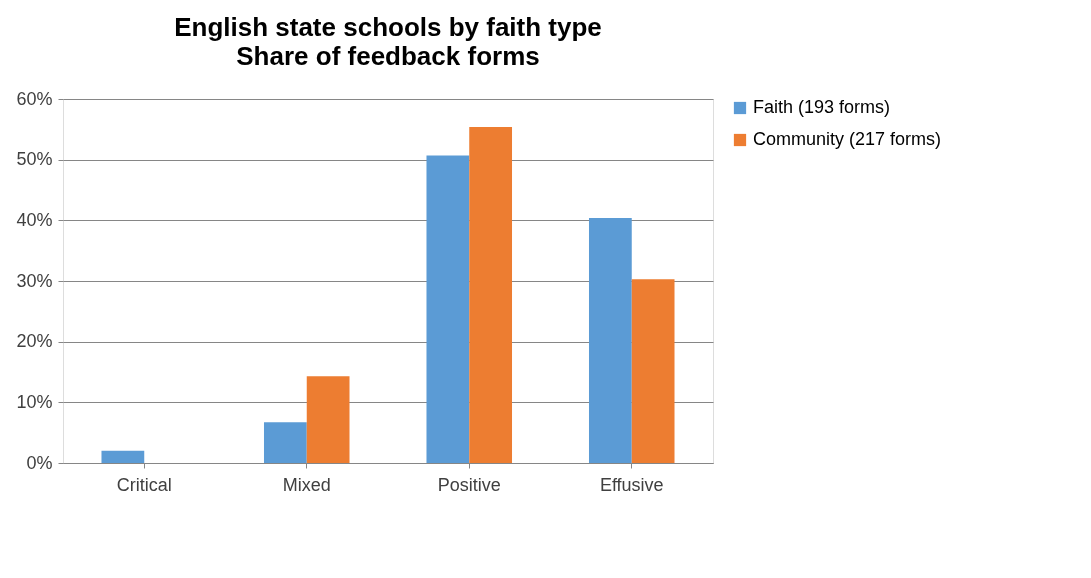 The height and width of the screenshot is (578, 1091). I want to click on y-tick-label: 0%, so click(39, 462).